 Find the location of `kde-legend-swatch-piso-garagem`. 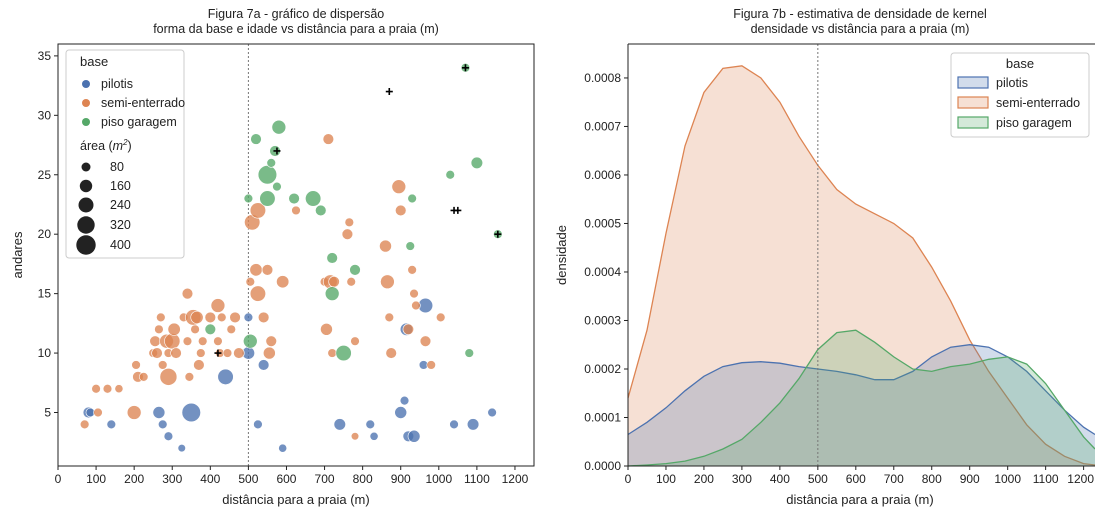

kde-legend-swatch-piso-garagem is located at coordinates (973, 122).